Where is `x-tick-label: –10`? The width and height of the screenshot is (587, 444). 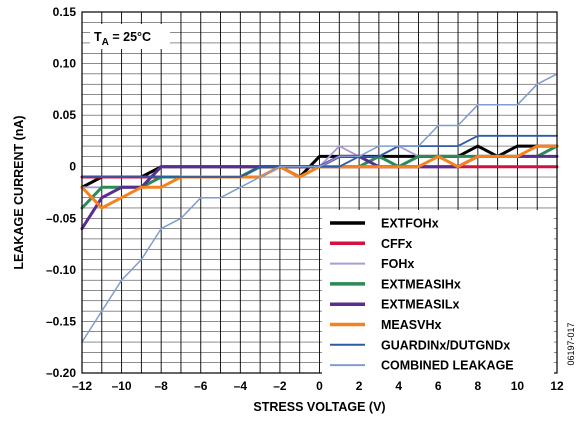 x-tick-label: –10 is located at coordinates (122, 386).